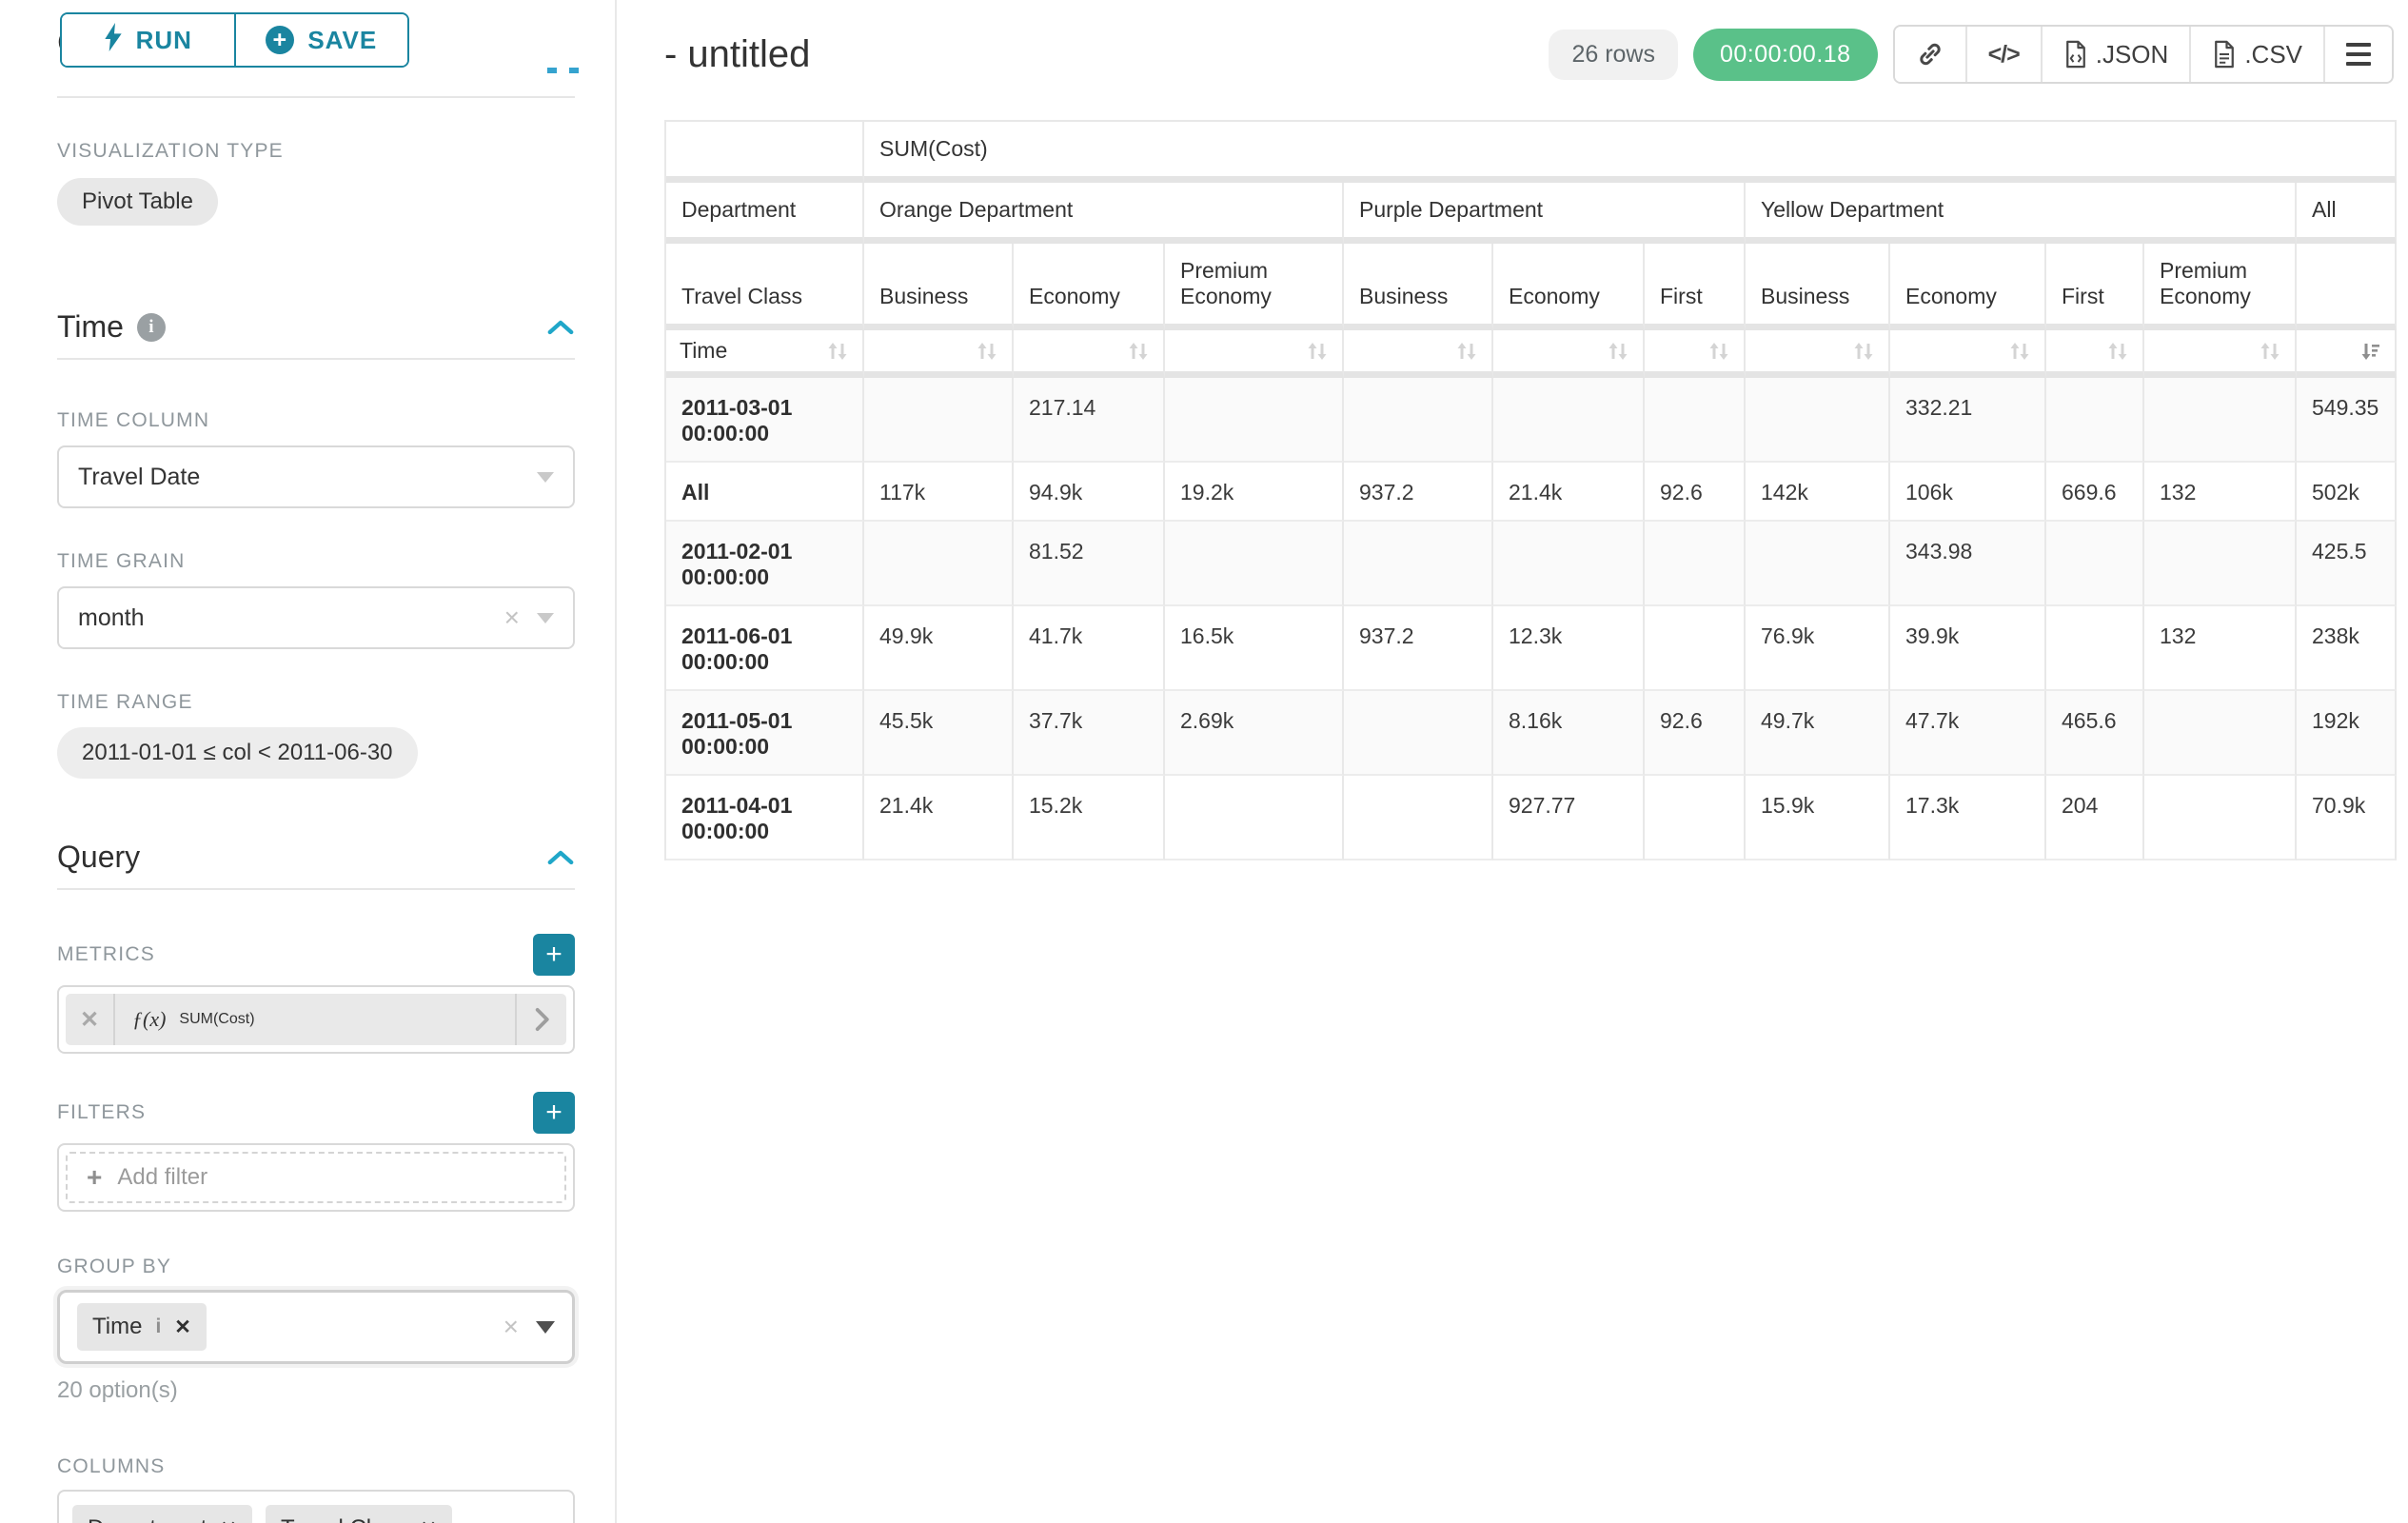 The width and height of the screenshot is (2408, 1523). I want to click on time-grain-select: month ×, so click(316, 618).